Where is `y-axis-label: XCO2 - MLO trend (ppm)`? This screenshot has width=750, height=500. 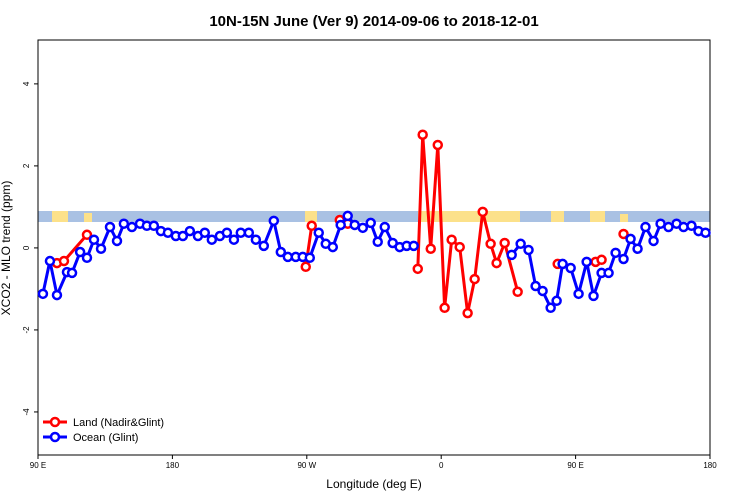 y-axis-label: XCO2 - MLO trend (ppm) is located at coordinates (6, 248).